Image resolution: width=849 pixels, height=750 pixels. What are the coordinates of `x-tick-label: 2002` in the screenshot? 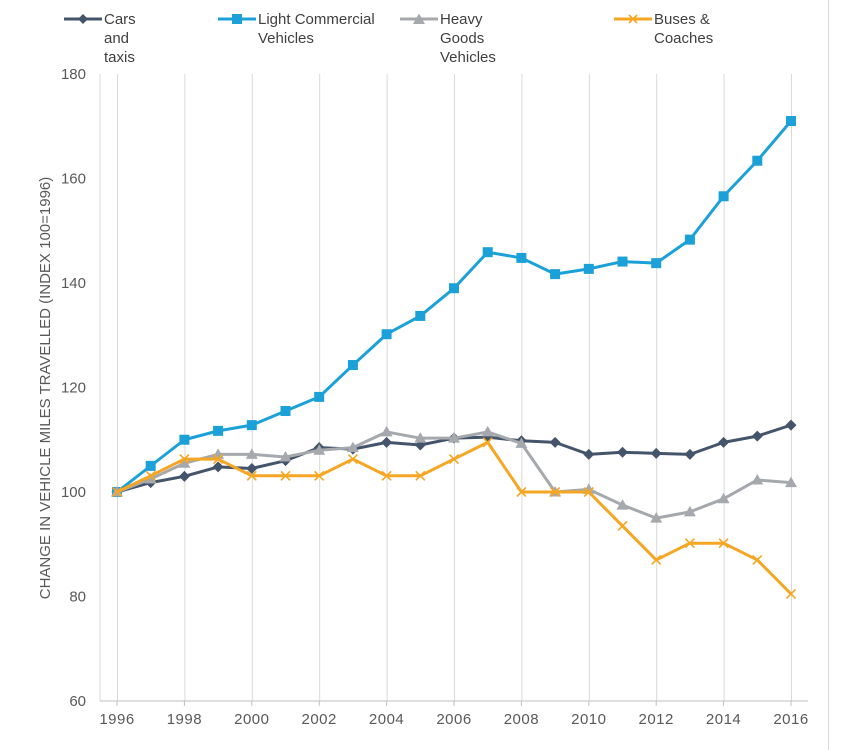 It's located at (319, 719).